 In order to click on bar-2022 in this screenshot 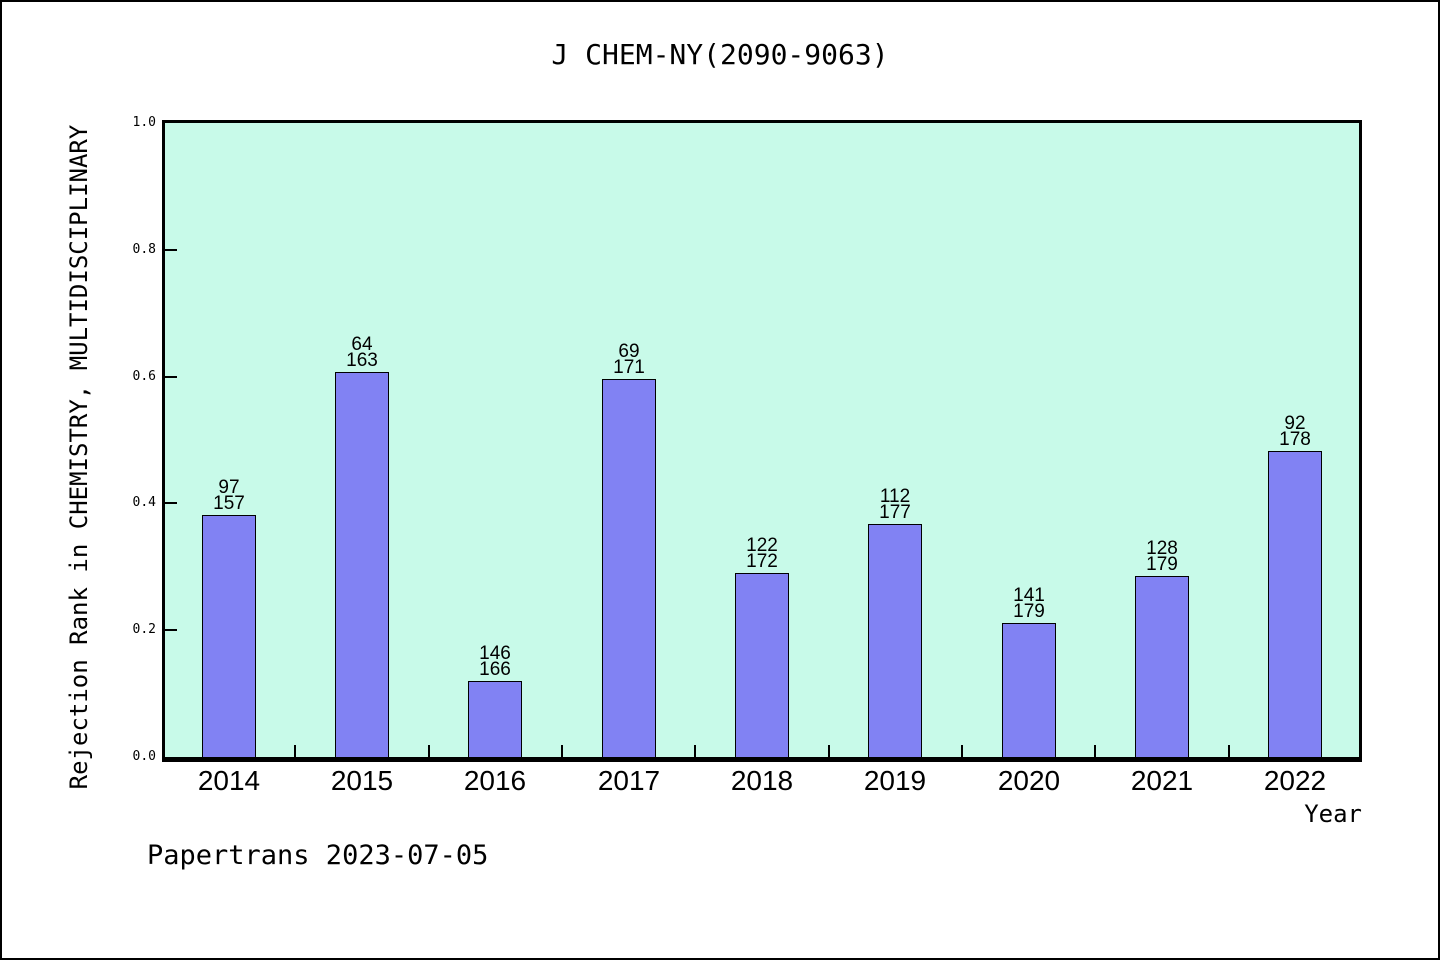, I will do `click(1295, 604)`.